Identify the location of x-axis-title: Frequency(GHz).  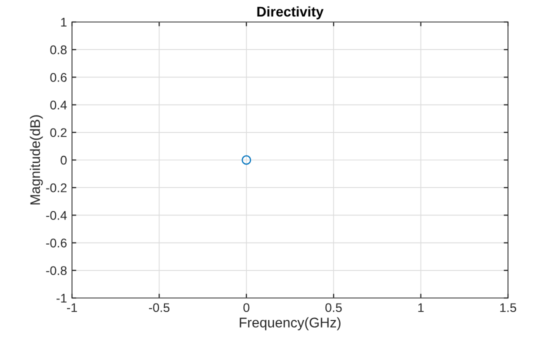
(290, 323).